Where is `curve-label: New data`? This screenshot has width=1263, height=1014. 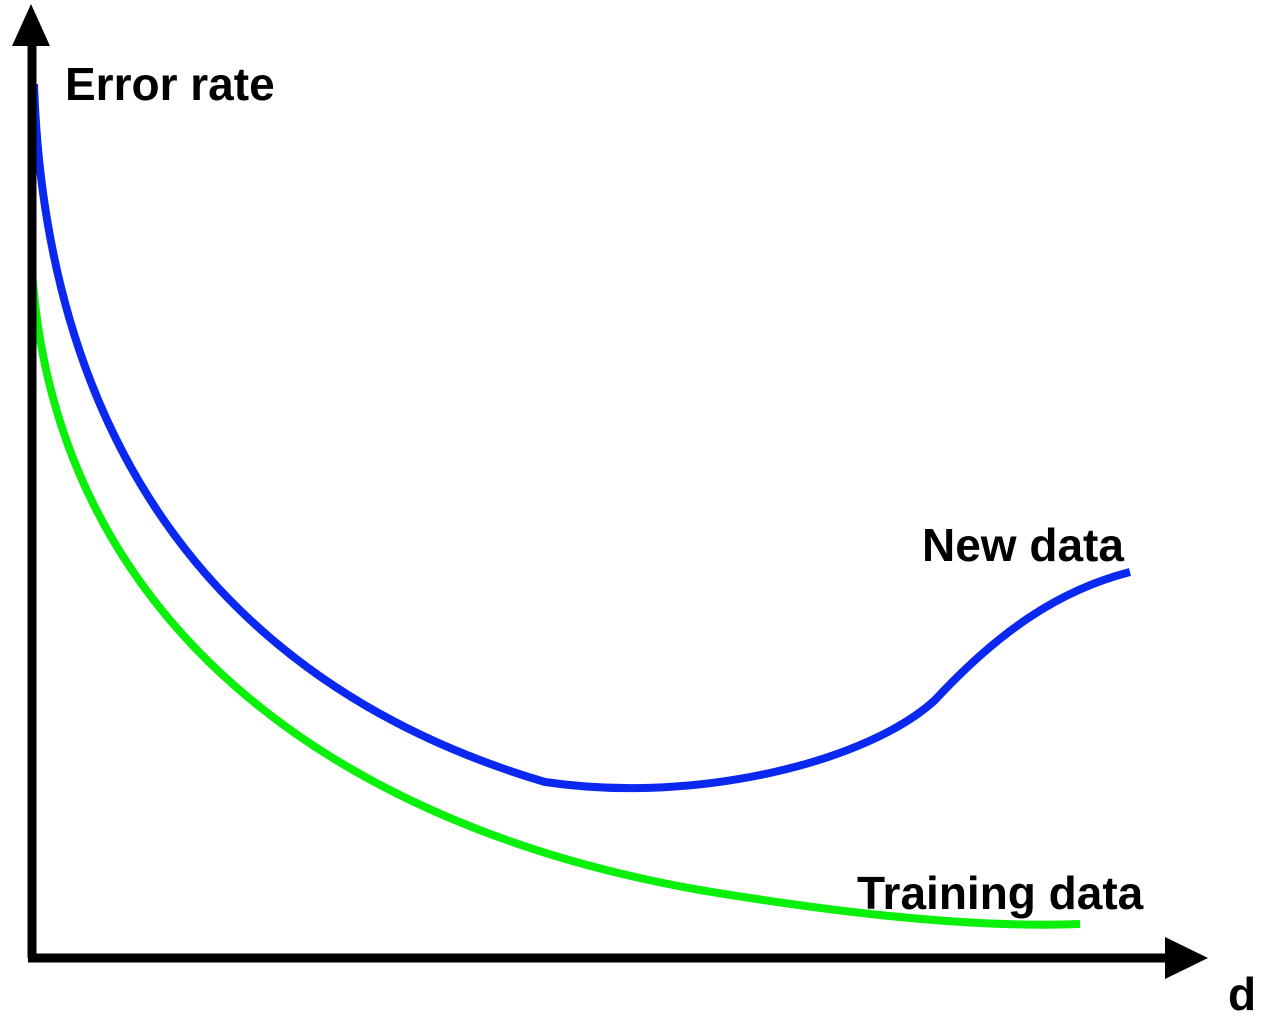 curve-label: New data is located at coordinates (1023, 545).